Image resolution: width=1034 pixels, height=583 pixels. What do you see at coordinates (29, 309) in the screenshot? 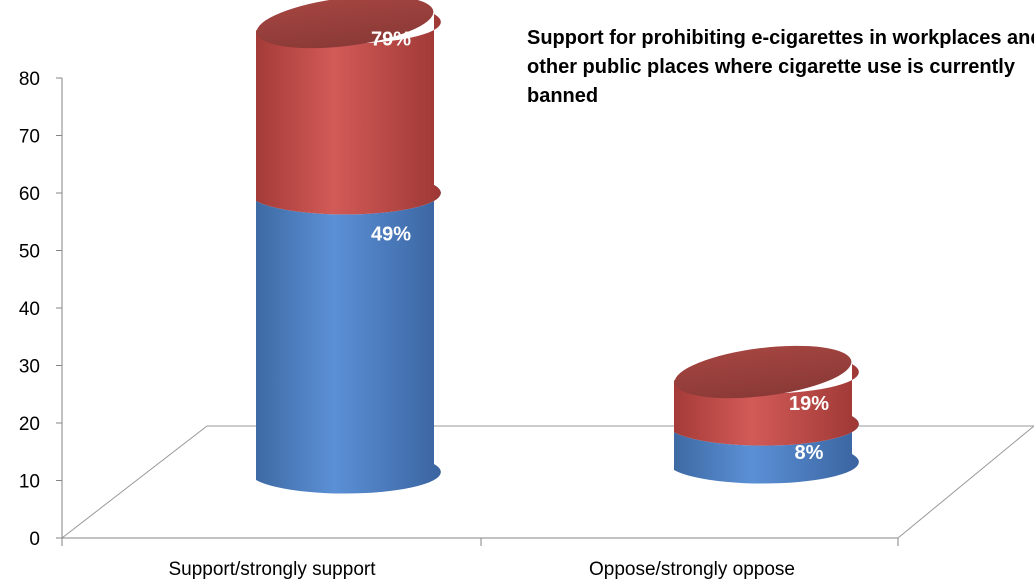
I see `y-tick-label: 40` at bounding box center [29, 309].